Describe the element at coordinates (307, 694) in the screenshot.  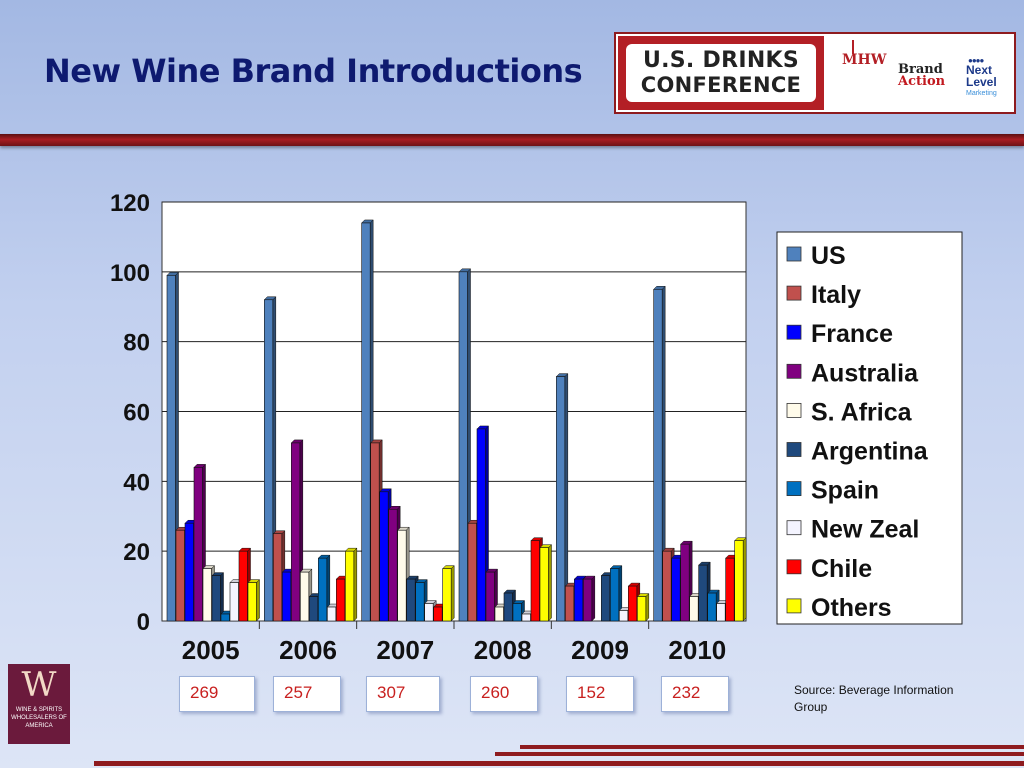
I see `total-box-2006: 257` at that location.